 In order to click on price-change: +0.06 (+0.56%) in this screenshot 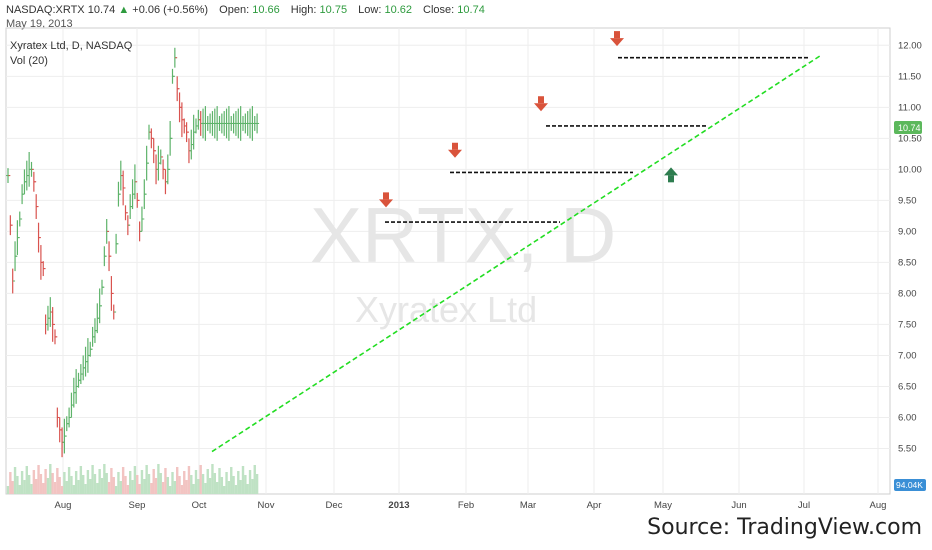, I will do `click(170, 10)`.